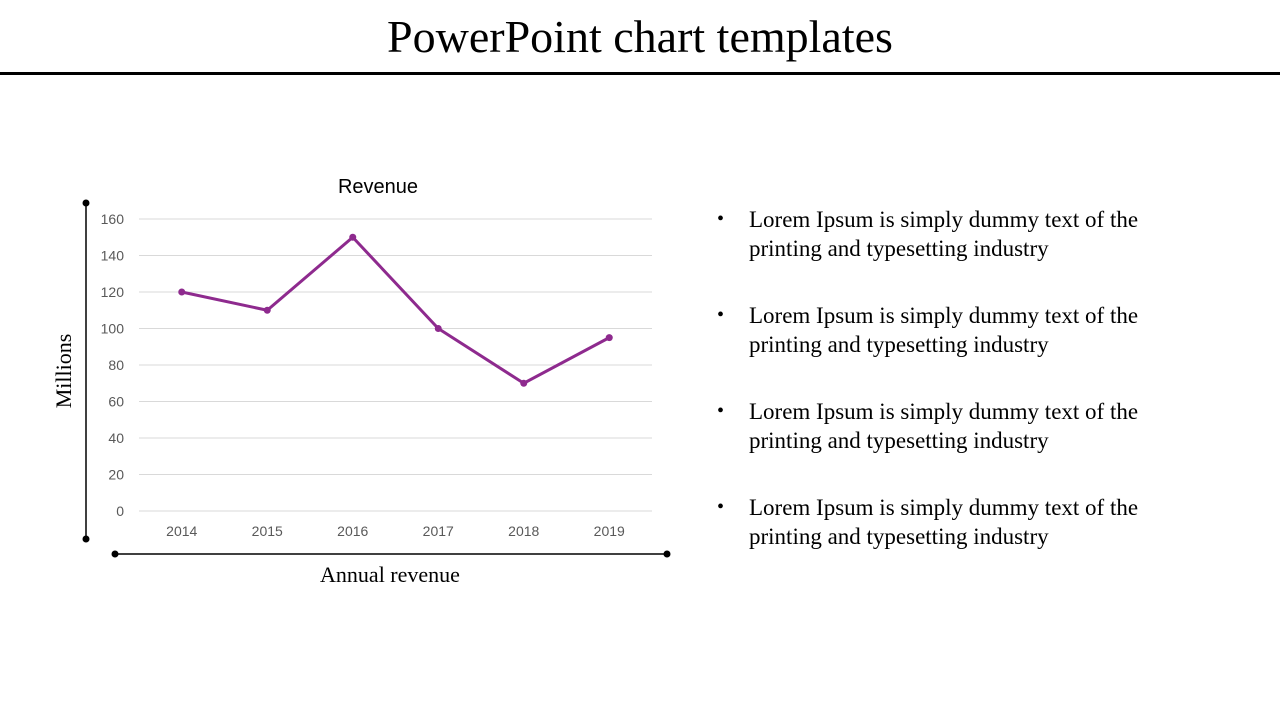  What do you see at coordinates (86, 203) in the screenshot?
I see `y-axis-bracket-dot-top` at bounding box center [86, 203].